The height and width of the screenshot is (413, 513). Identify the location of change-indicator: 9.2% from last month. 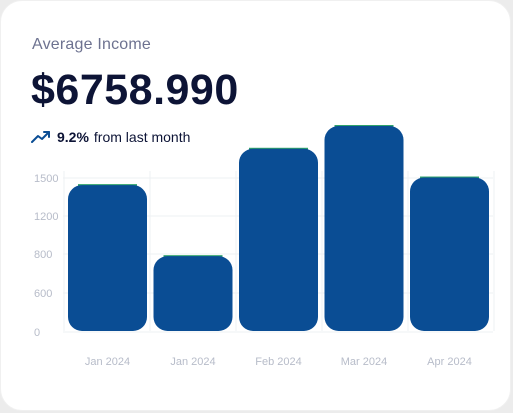
(110, 137).